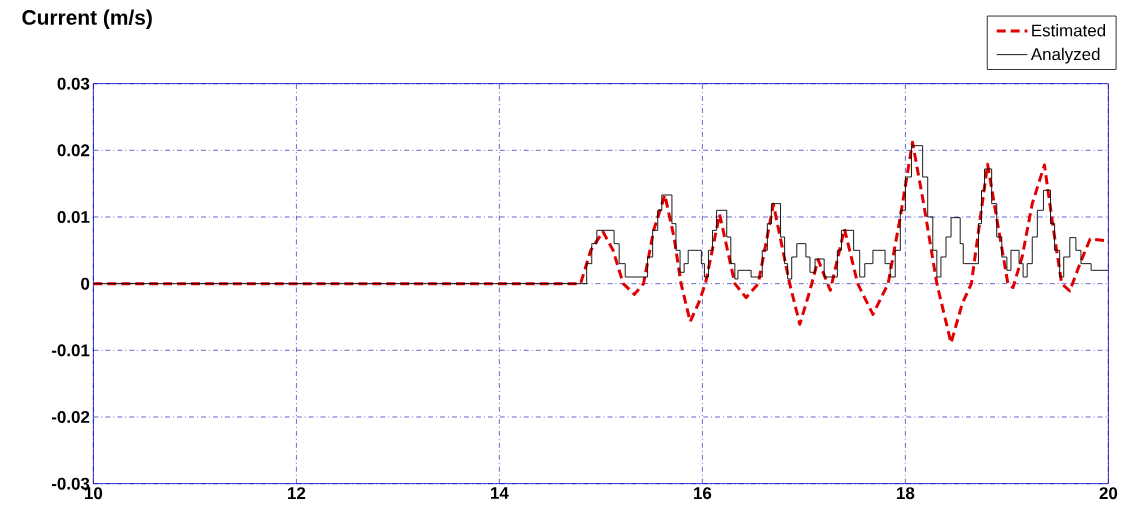 The image size is (1125, 509). What do you see at coordinates (70, 416) in the screenshot?
I see `y-tick-label: -0.02` at bounding box center [70, 416].